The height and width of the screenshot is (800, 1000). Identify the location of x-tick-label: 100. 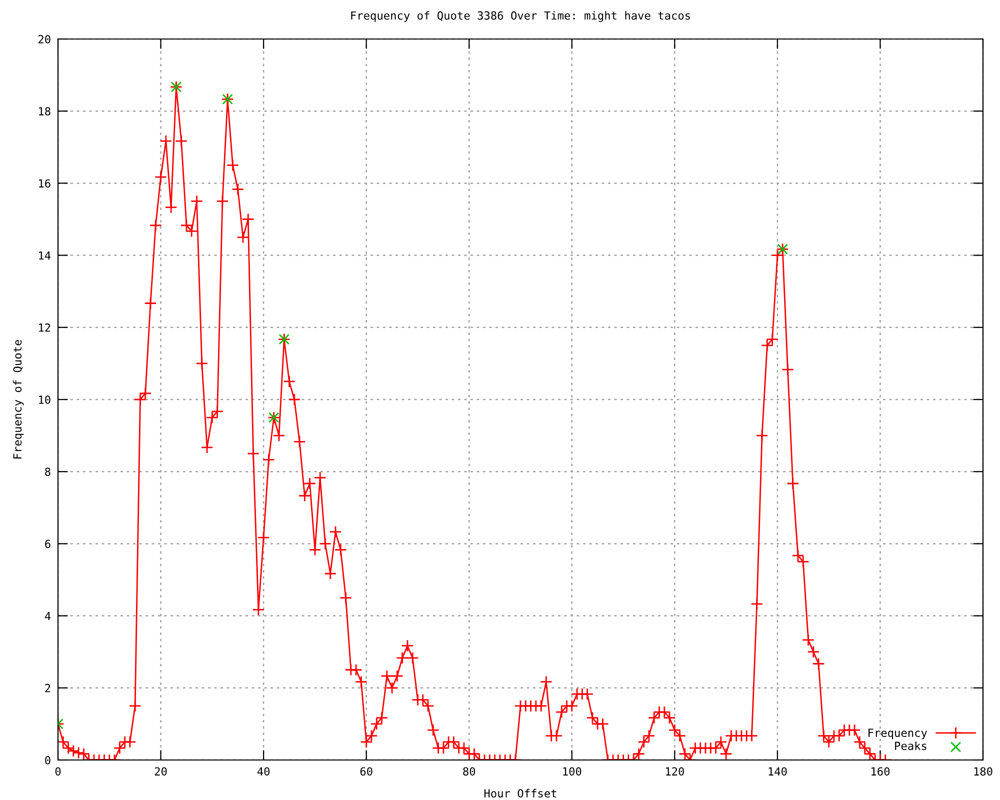
(572, 771).